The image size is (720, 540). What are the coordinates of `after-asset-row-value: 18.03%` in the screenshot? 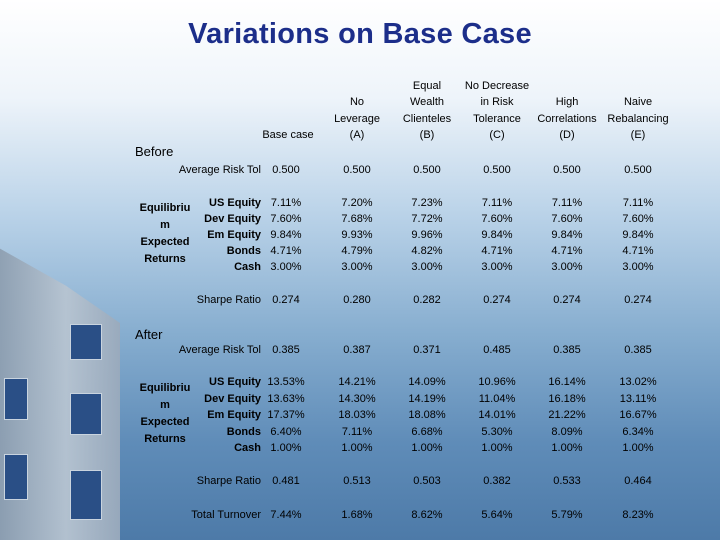 It's located at (357, 415).